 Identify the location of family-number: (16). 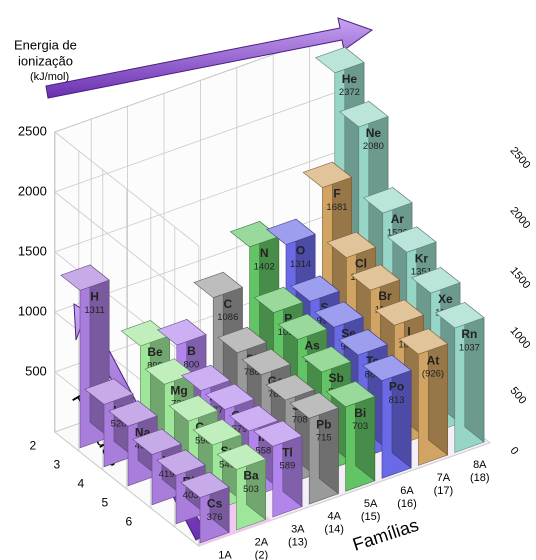
(407, 504).